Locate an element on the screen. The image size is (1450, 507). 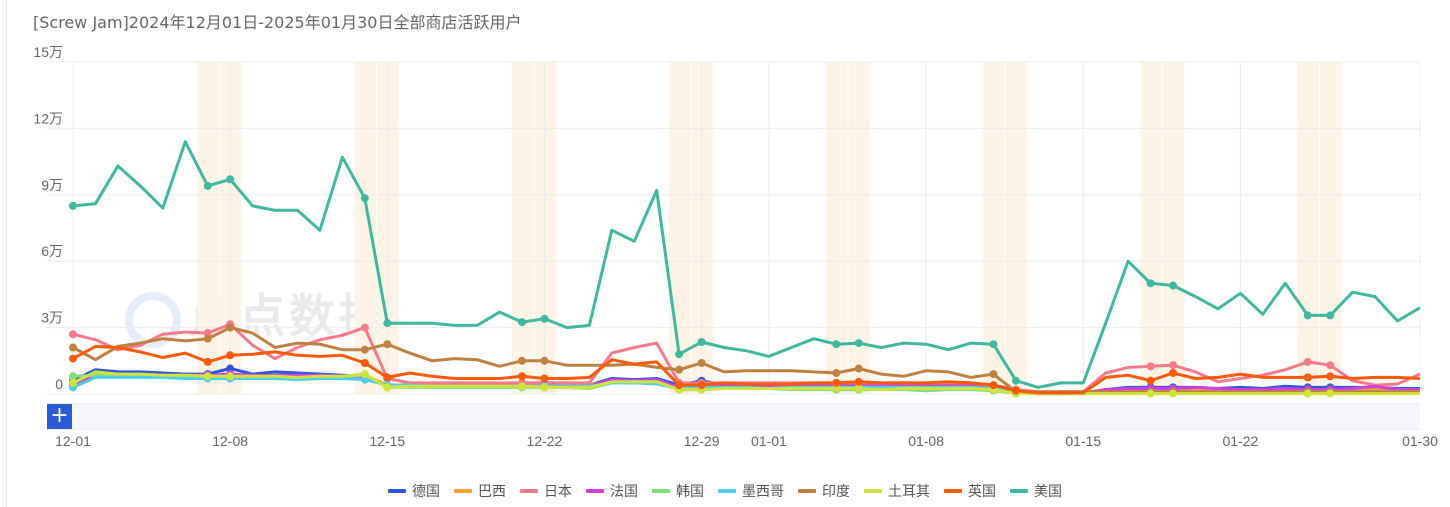
y-tick-label: 0 is located at coordinates (59, 384).